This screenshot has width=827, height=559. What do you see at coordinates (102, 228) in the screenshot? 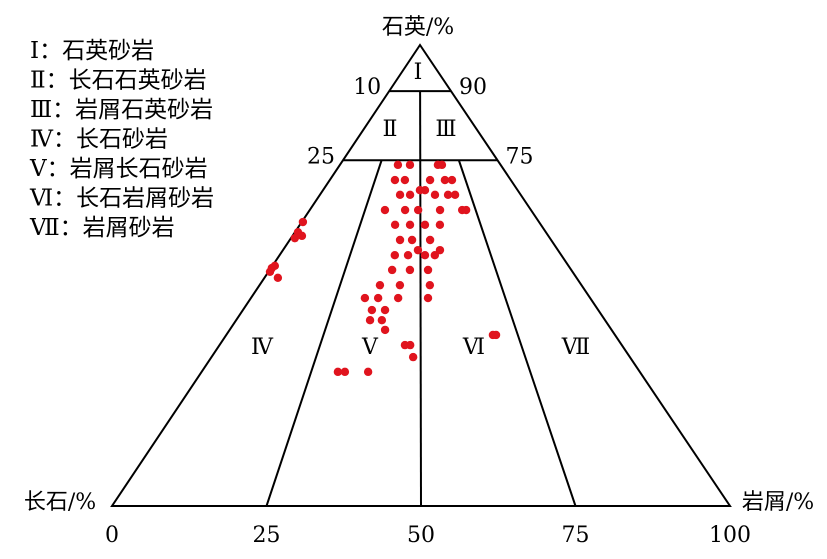
I see `legend-entry: Ⅶ：岩屑砂岩` at bounding box center [102, 228].